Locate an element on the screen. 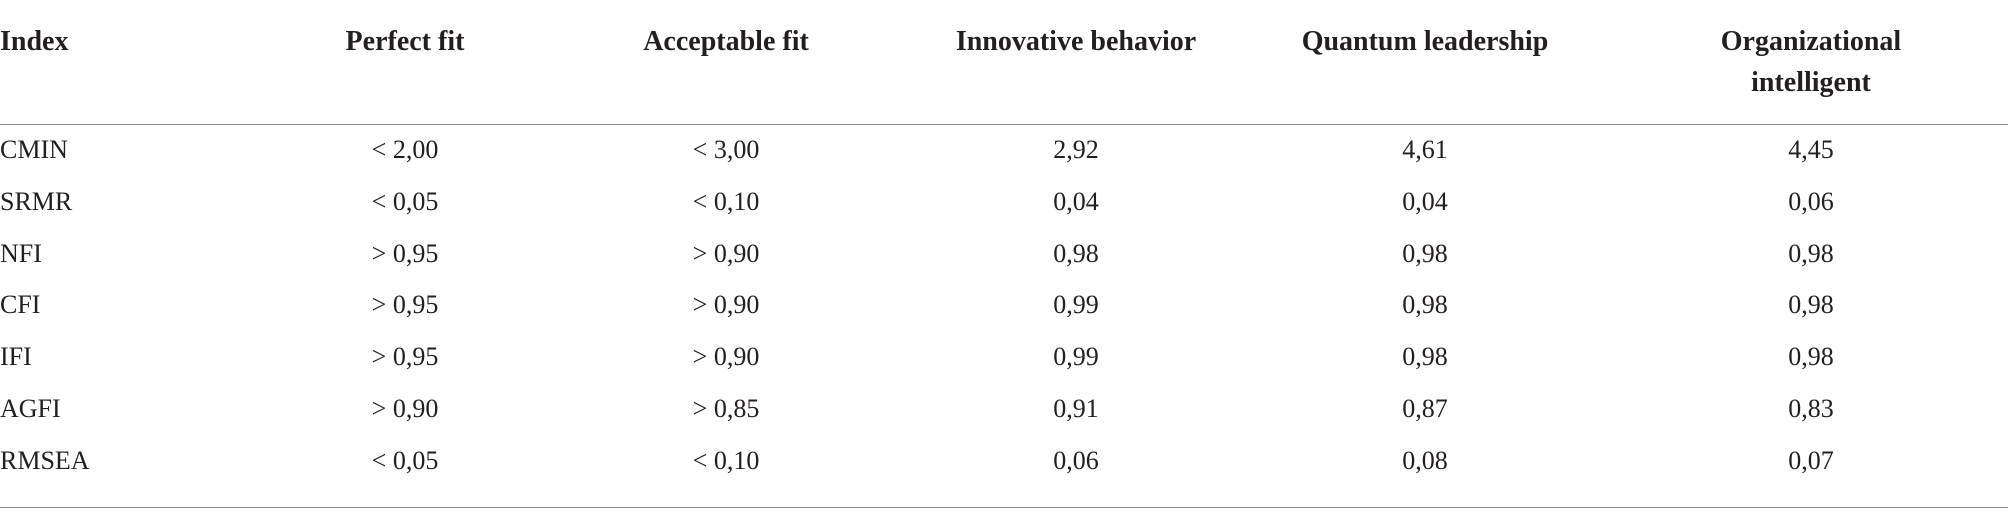 The image size is (2008, 525). table-cell: 0,08 is located at coordinates (1425, 460).